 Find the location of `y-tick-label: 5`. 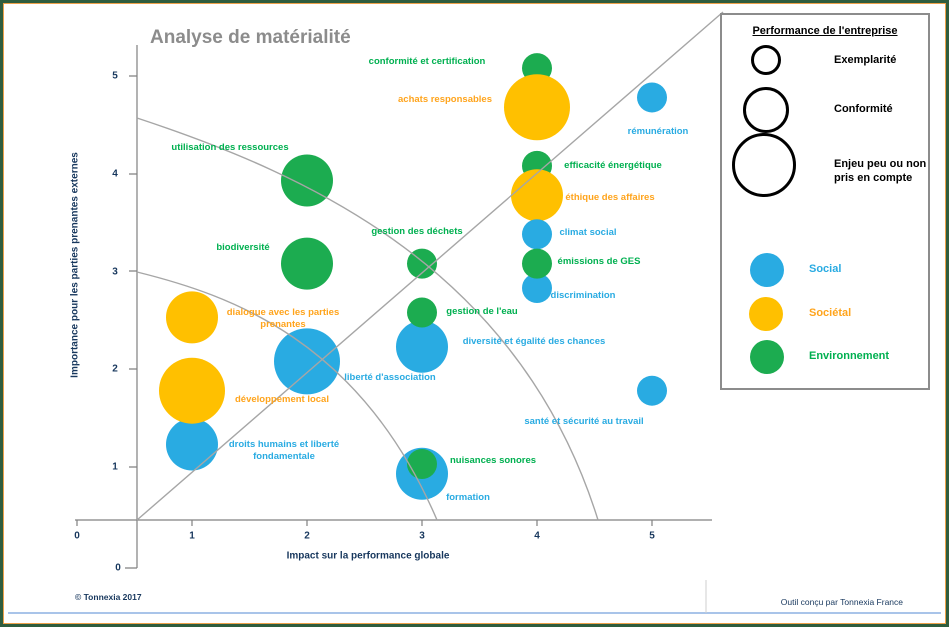

y-tick-label: 5 is located at coordinates (115, 76).